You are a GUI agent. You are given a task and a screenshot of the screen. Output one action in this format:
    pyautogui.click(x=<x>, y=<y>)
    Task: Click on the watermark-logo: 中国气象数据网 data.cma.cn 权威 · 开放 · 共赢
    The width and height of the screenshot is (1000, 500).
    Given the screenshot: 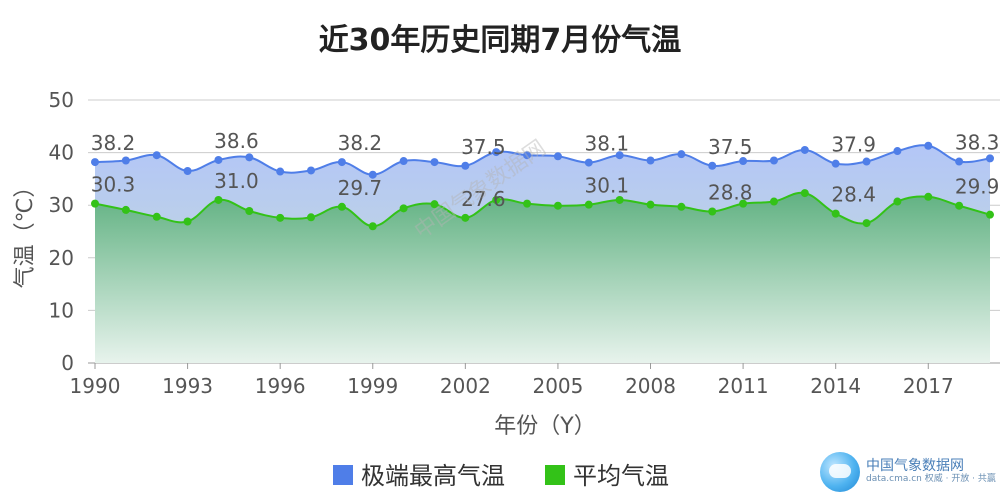 What is the action you would take?
    pyautogui.click(x=908, y=472)
    